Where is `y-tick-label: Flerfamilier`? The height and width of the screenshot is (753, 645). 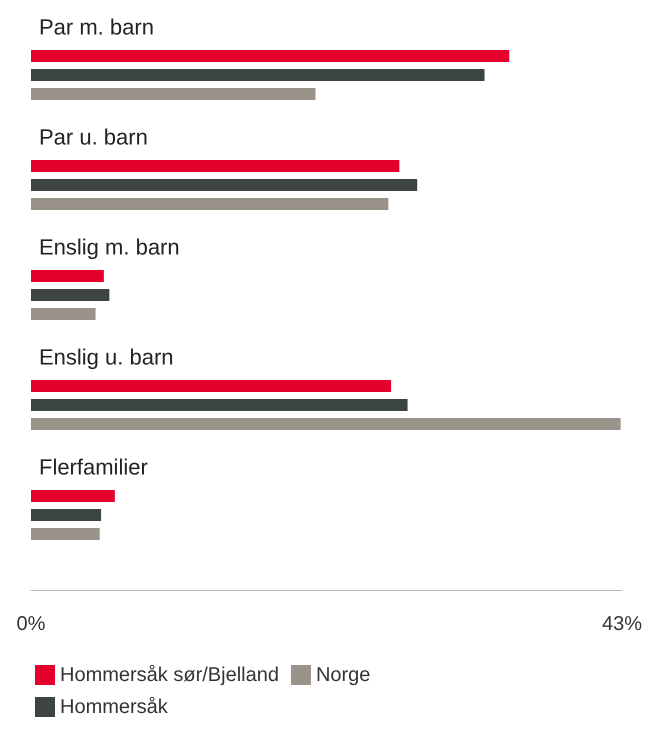 y-tick-label: Flerfamilier is located at coordinates (93, 467).